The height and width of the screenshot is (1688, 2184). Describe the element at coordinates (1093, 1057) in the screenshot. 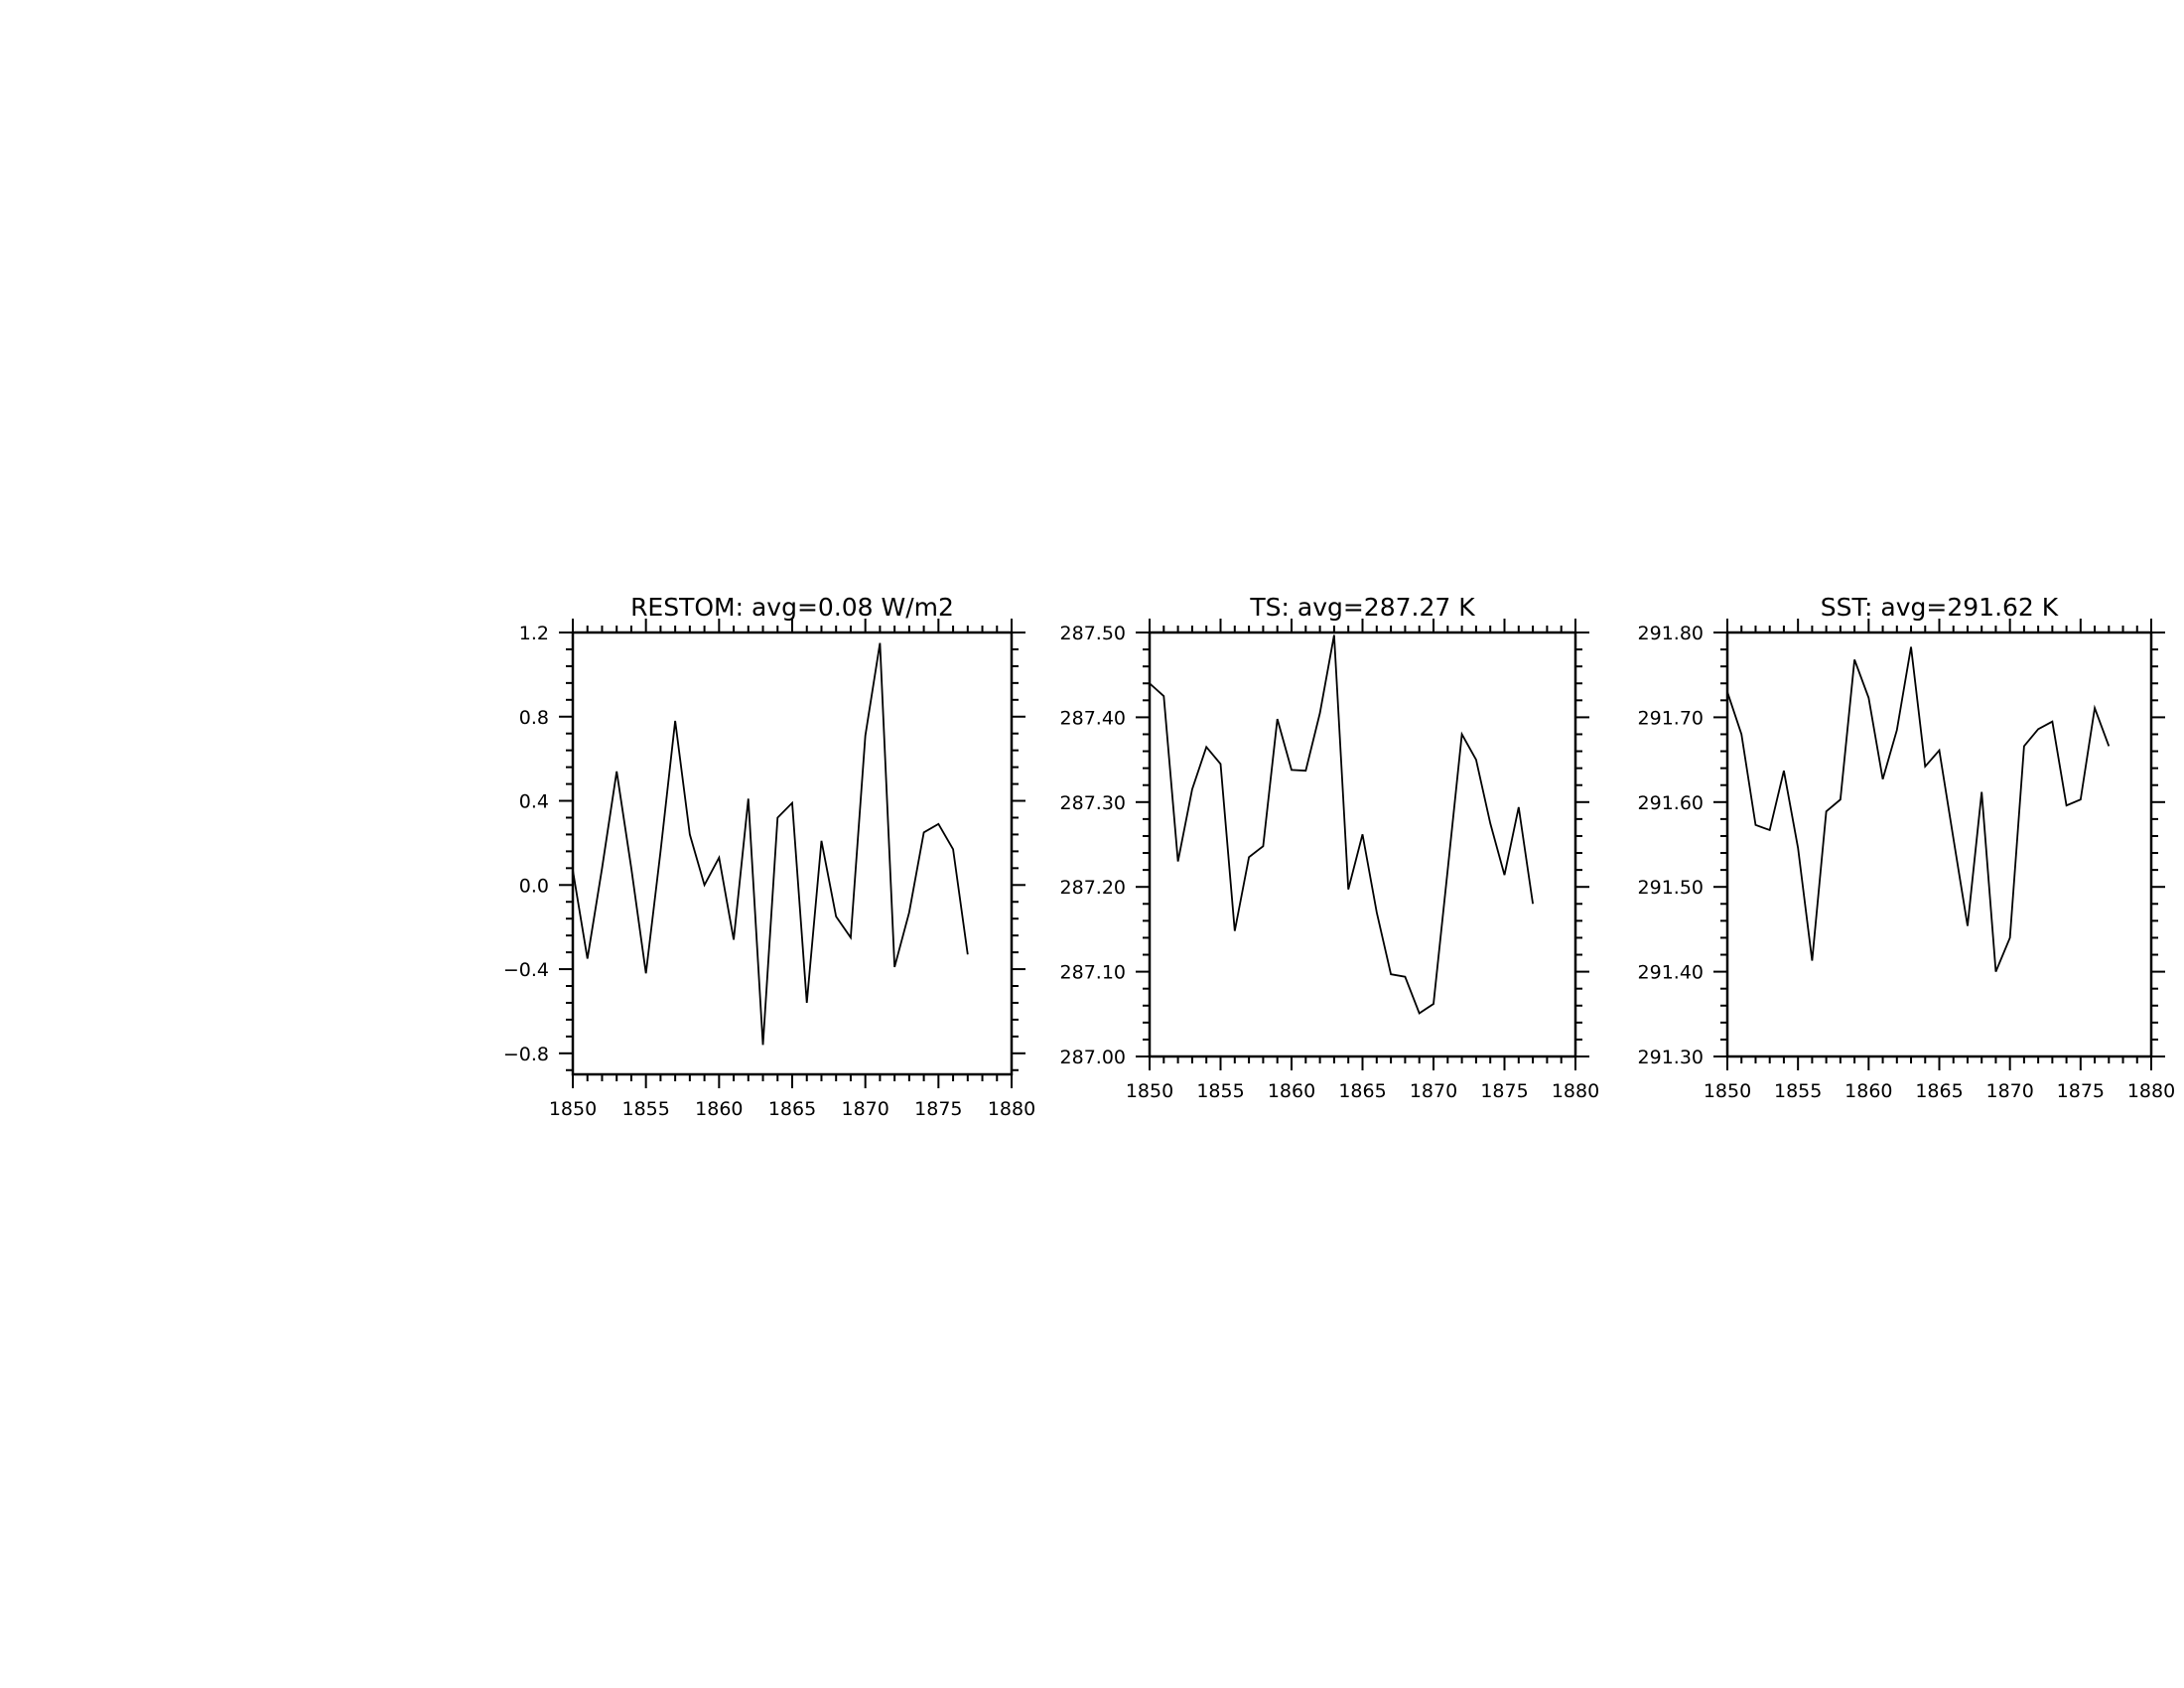

I see `y-tick-label: 287.00` at that location.